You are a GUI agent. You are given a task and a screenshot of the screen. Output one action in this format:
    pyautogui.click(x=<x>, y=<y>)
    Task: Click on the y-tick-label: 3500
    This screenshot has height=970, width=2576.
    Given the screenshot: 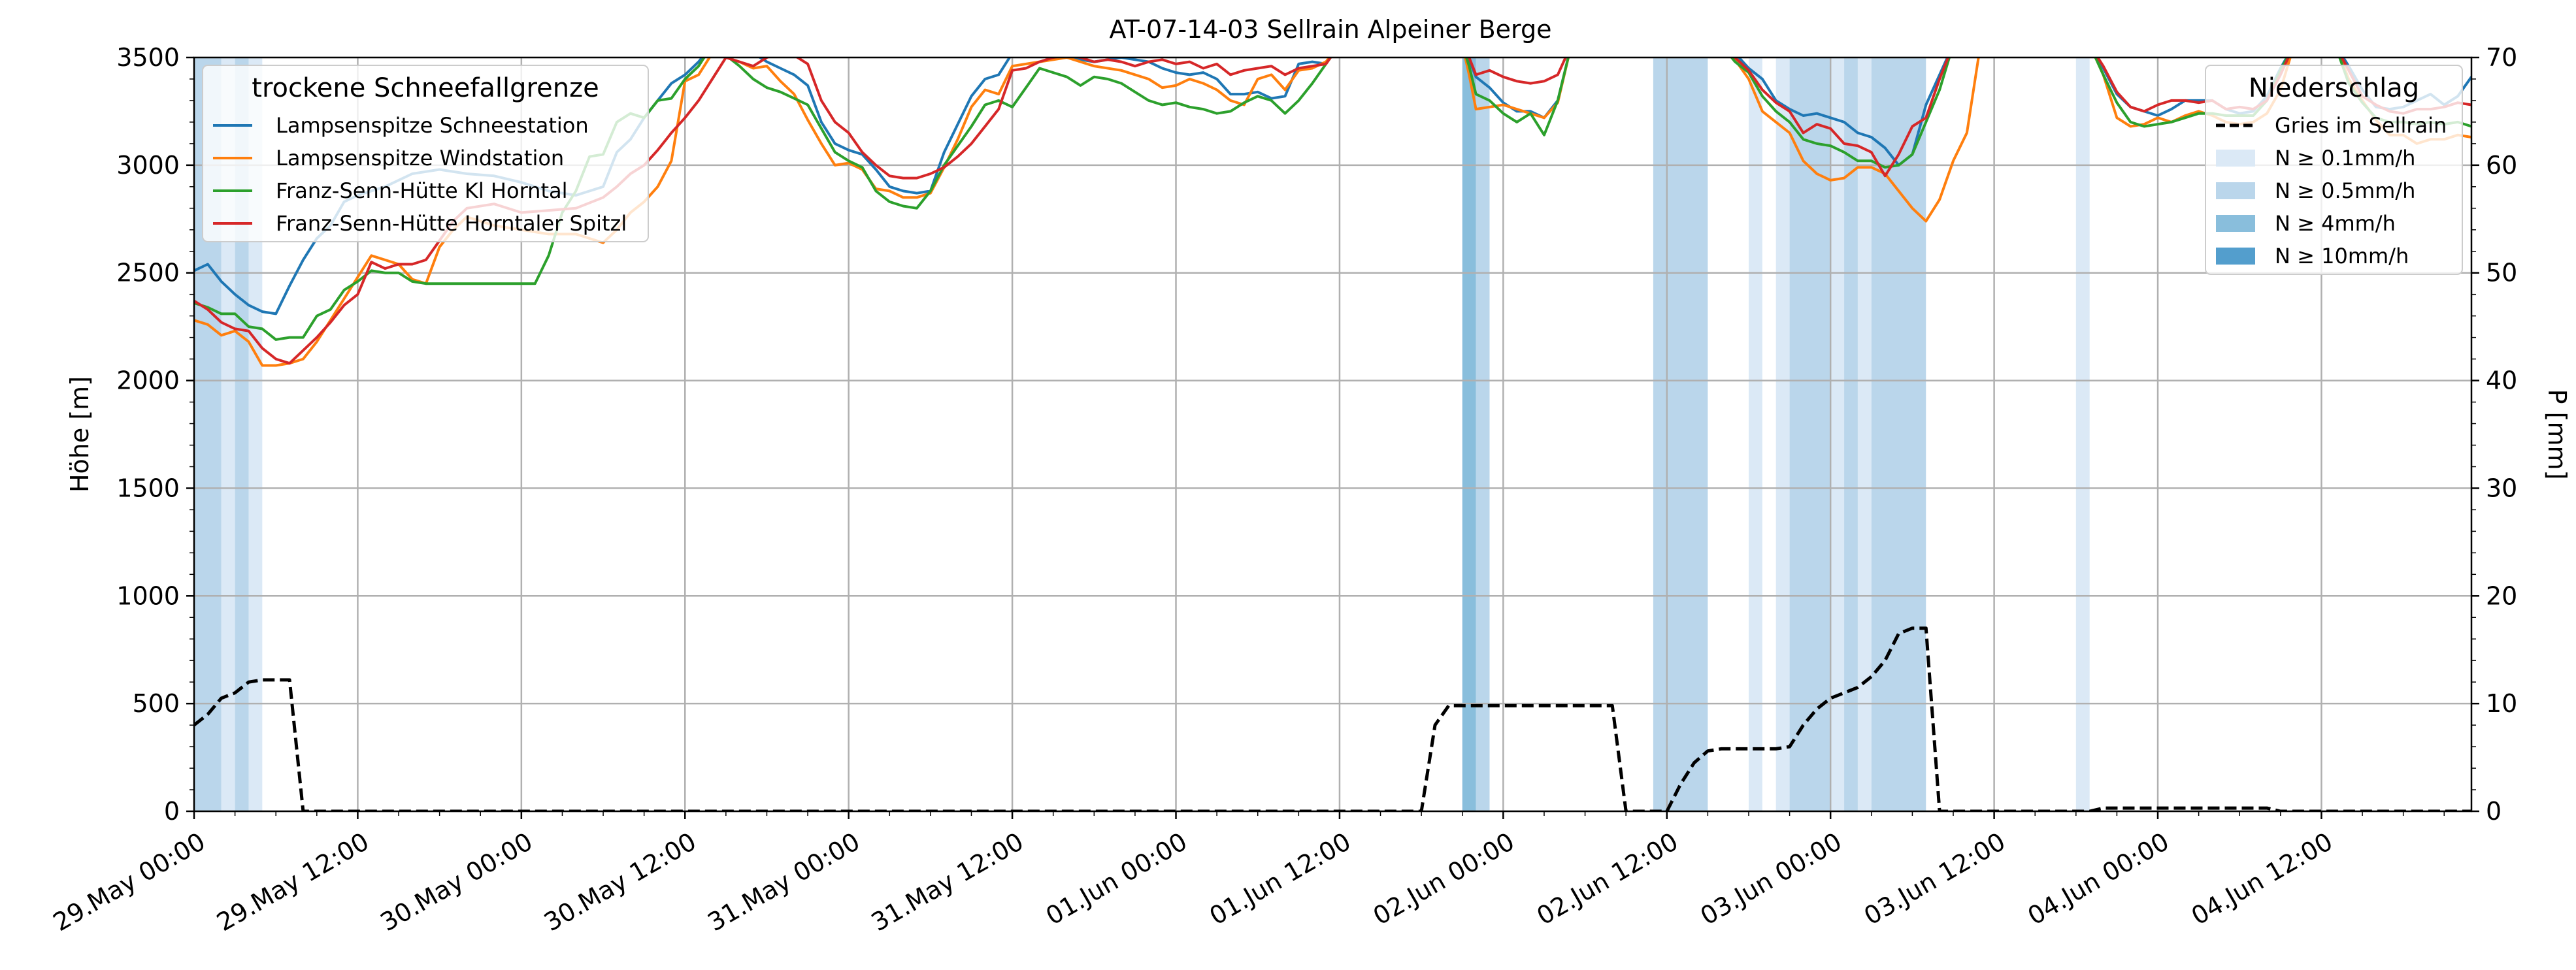 What is the action you would take?
    pyautogui.click(x=148, y=57)
    